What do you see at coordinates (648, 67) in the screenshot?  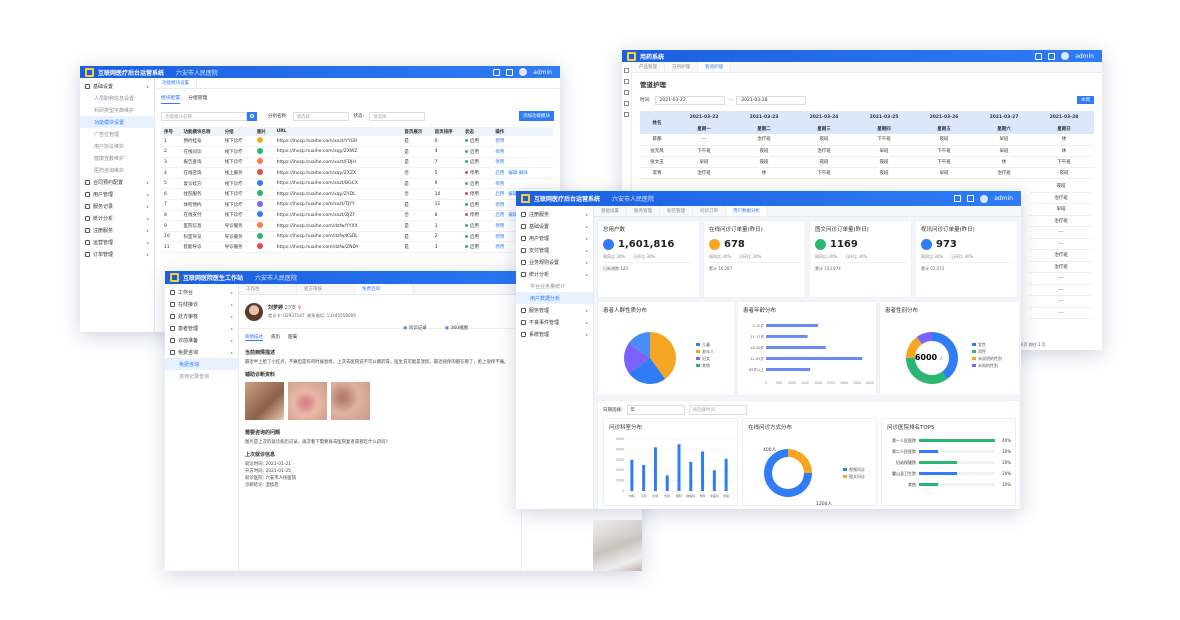 I see `tab-product: 产品管理` at bounding box center [648, 67].